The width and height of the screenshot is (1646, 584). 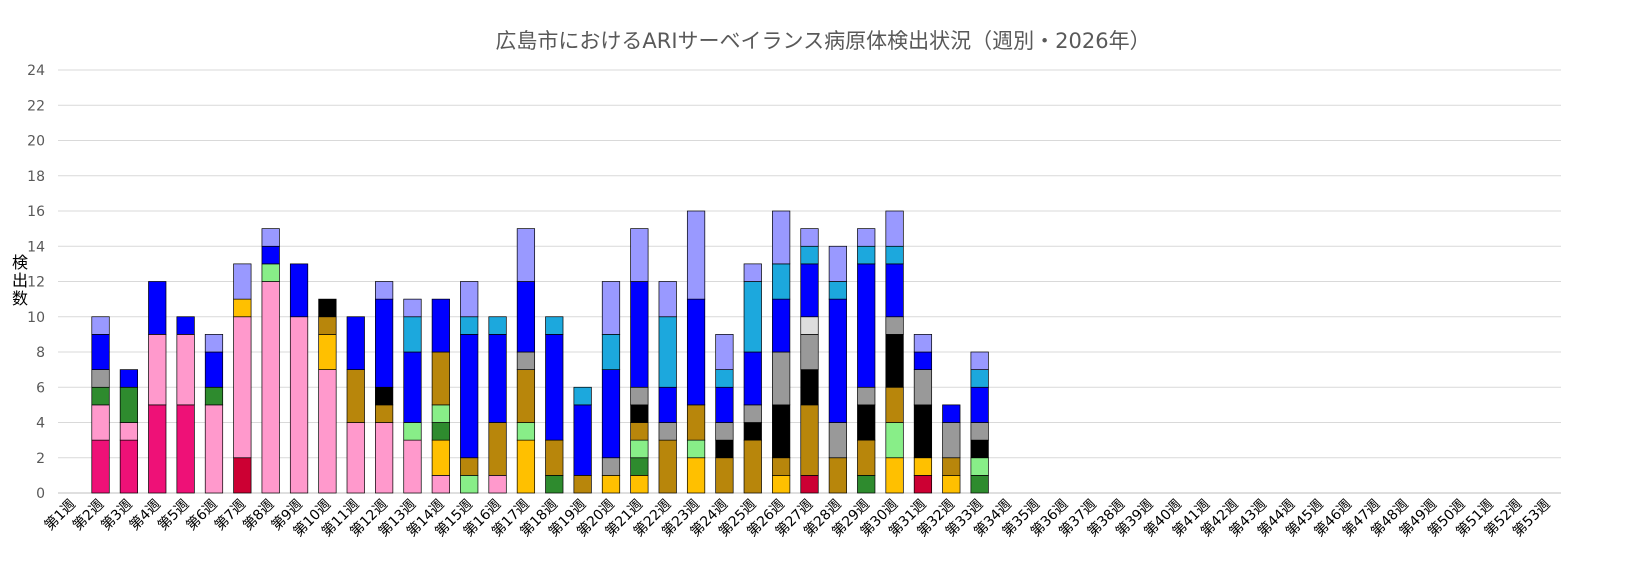 What do you see at coordinates (36, 142) in the screenshot?
I see `y-tick-label: 20` at bounding box center [36, 142].